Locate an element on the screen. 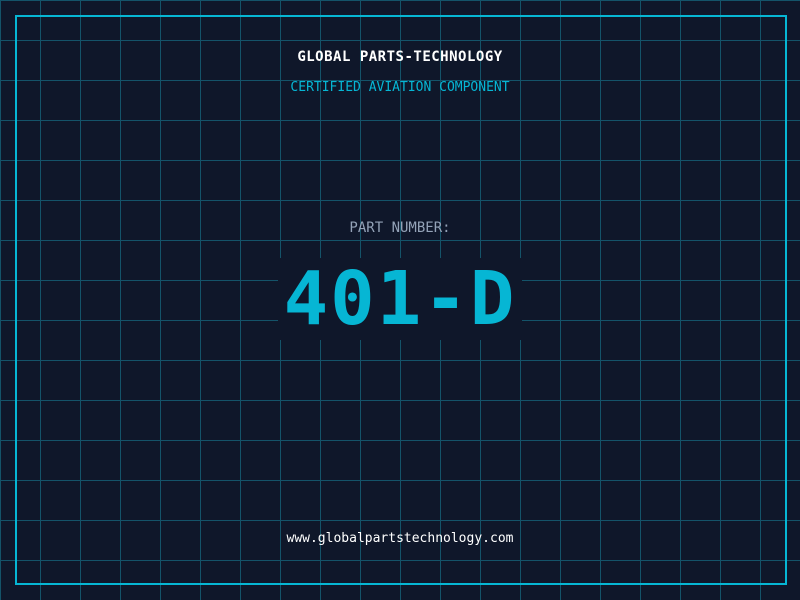  part-number-value: 401-D is located at coordinates (400, 299).